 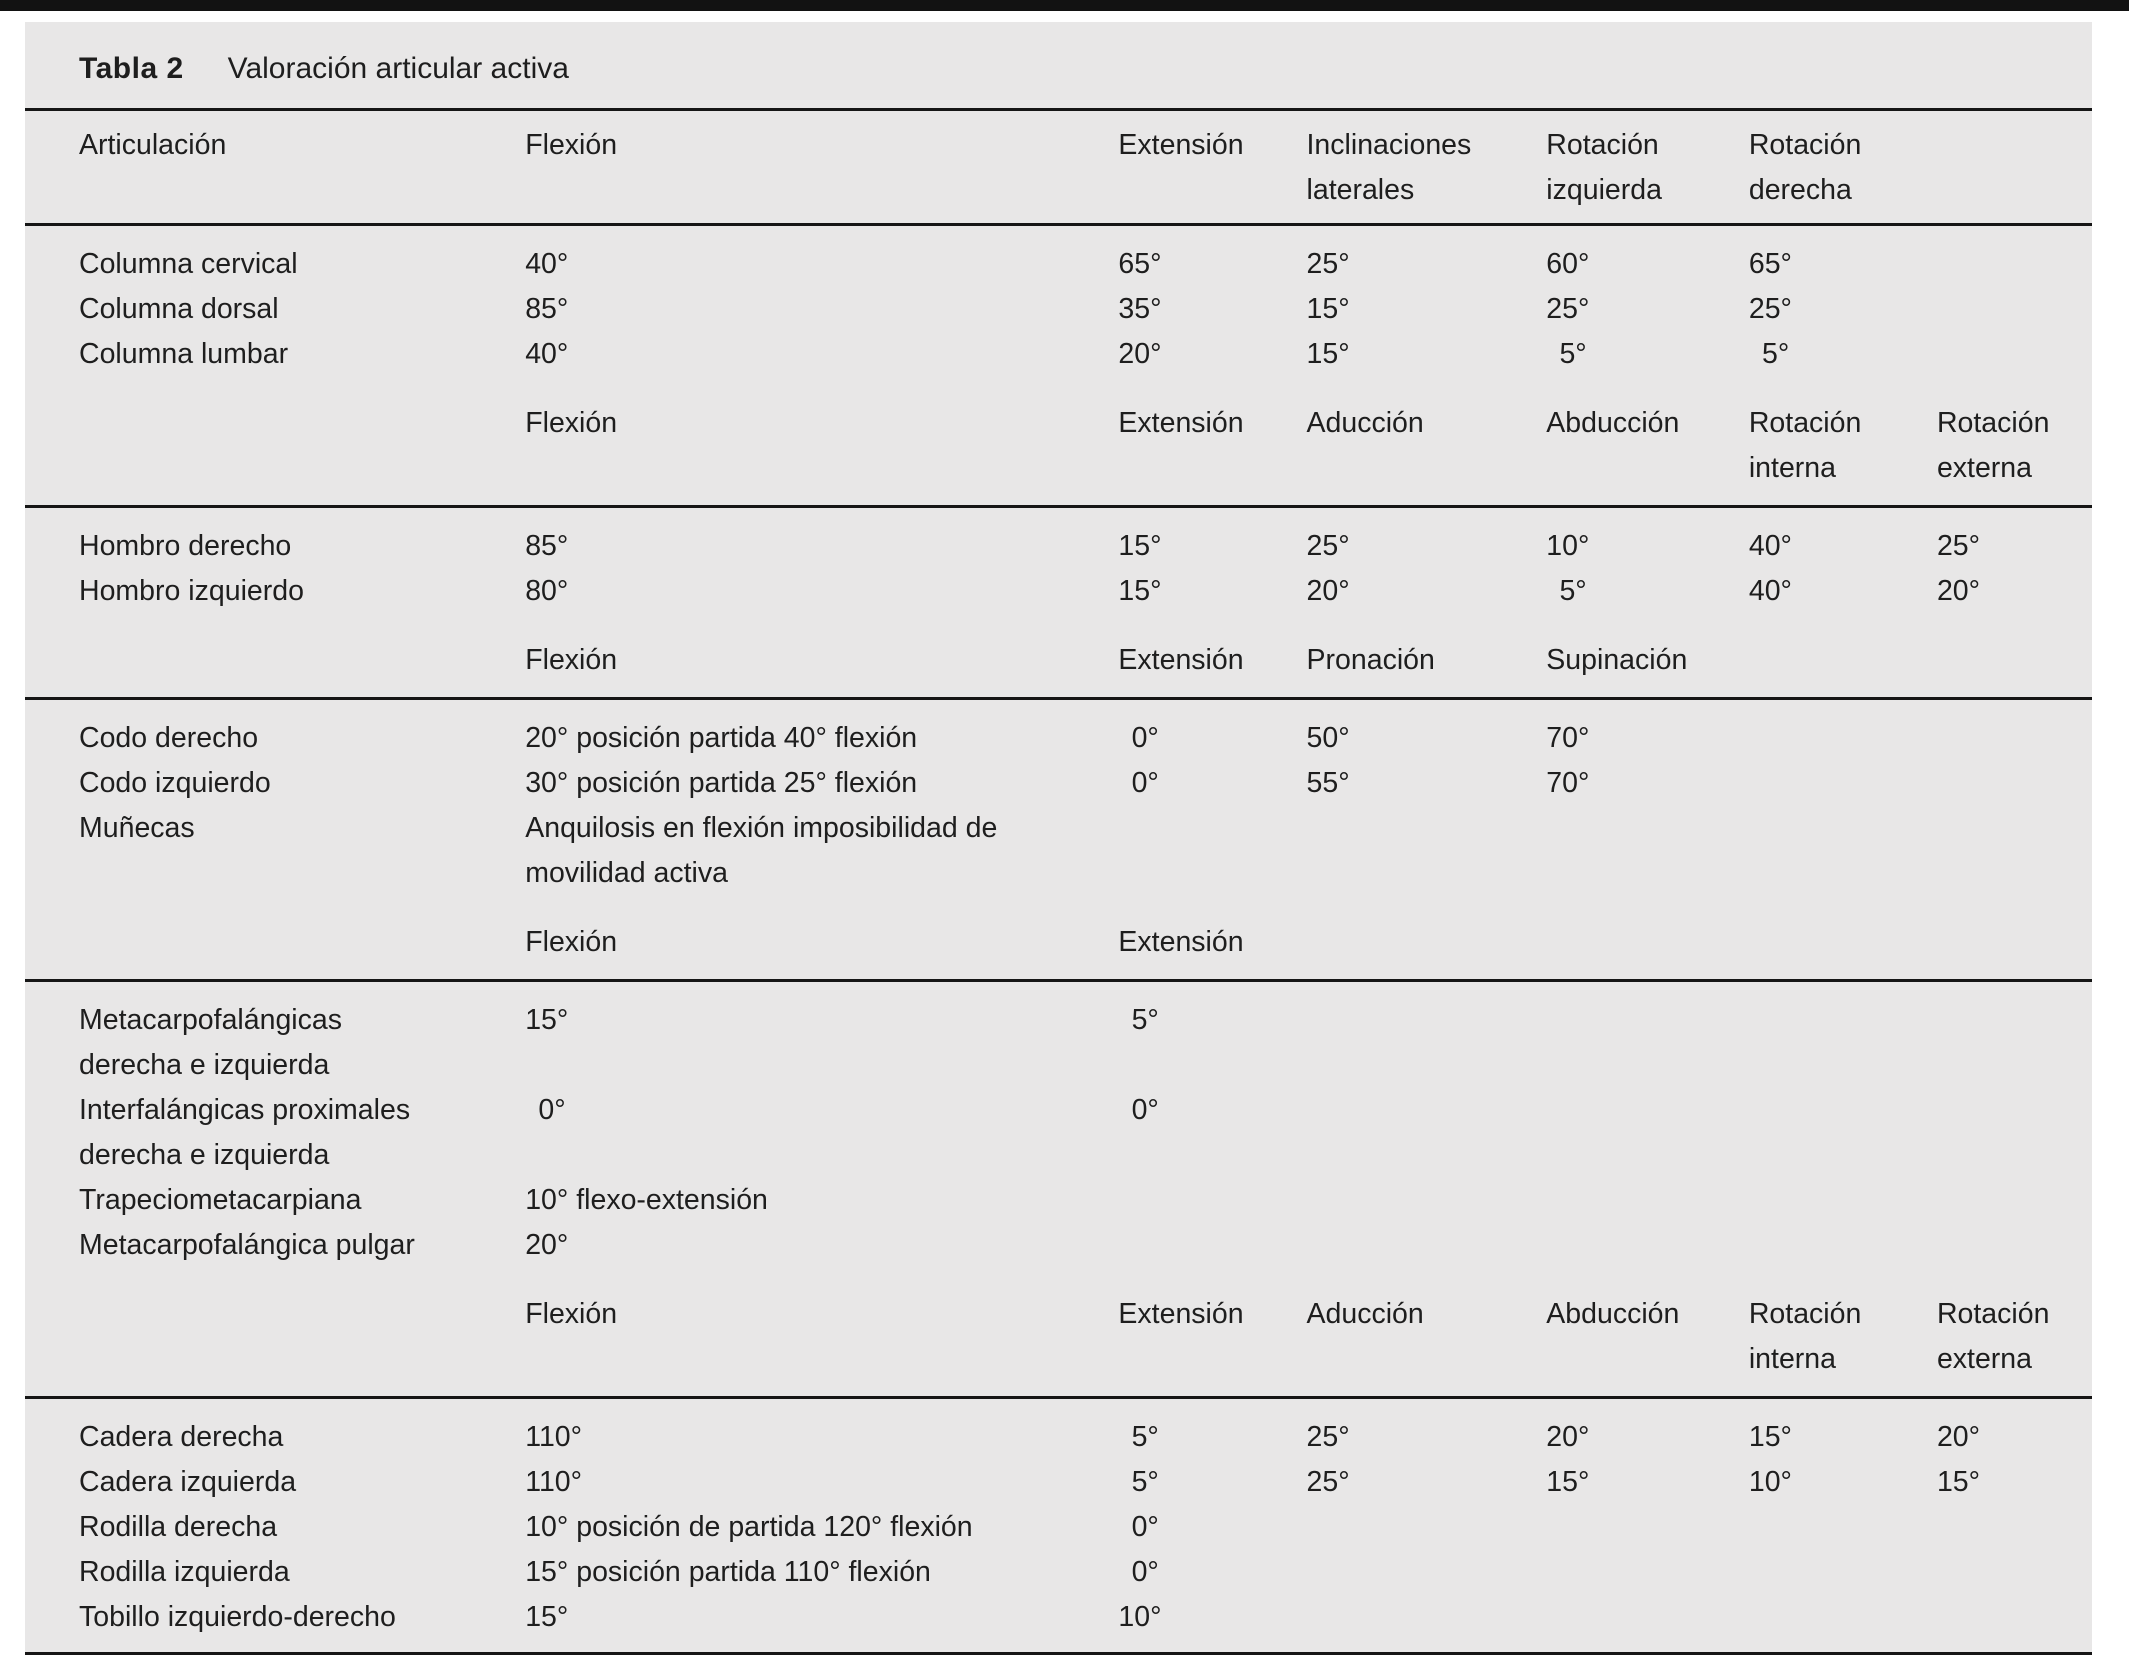 I want to click on row-label: Codo derecho, so click(x=169, y=738).